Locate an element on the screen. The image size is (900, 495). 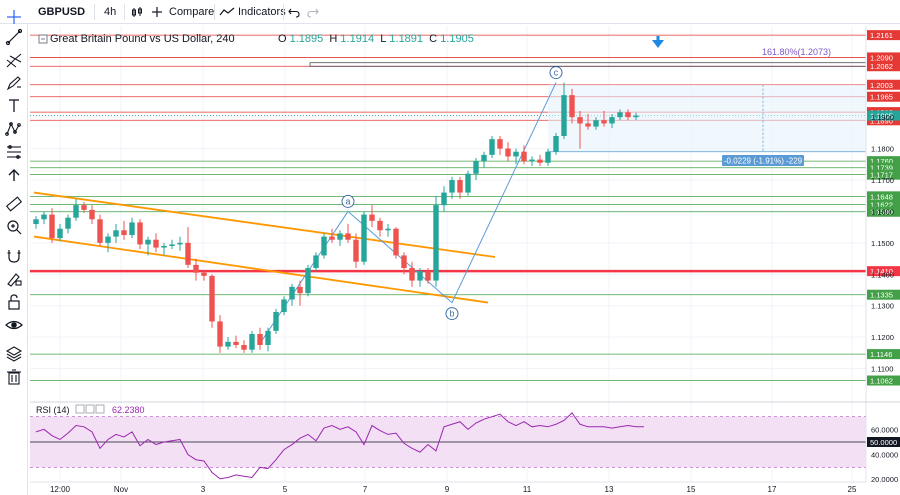
y-tick-label: 1.1200 is located at coordinates (882, 337).